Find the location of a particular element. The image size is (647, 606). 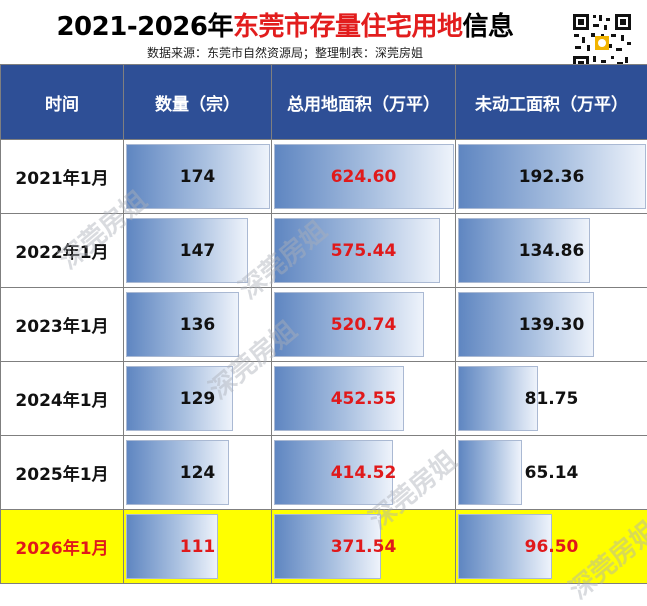

value-count: 147 is located at coordinates (198, 251).